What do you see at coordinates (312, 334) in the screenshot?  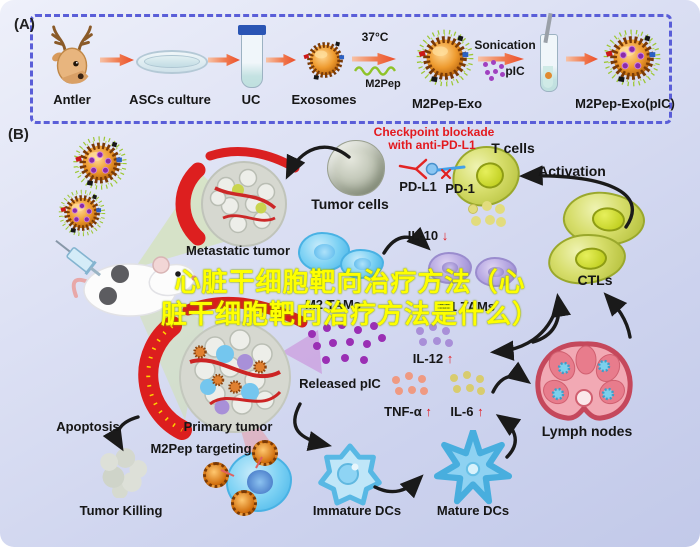 I see `released-pic-dots-icon` at bounding box center [312, 334].